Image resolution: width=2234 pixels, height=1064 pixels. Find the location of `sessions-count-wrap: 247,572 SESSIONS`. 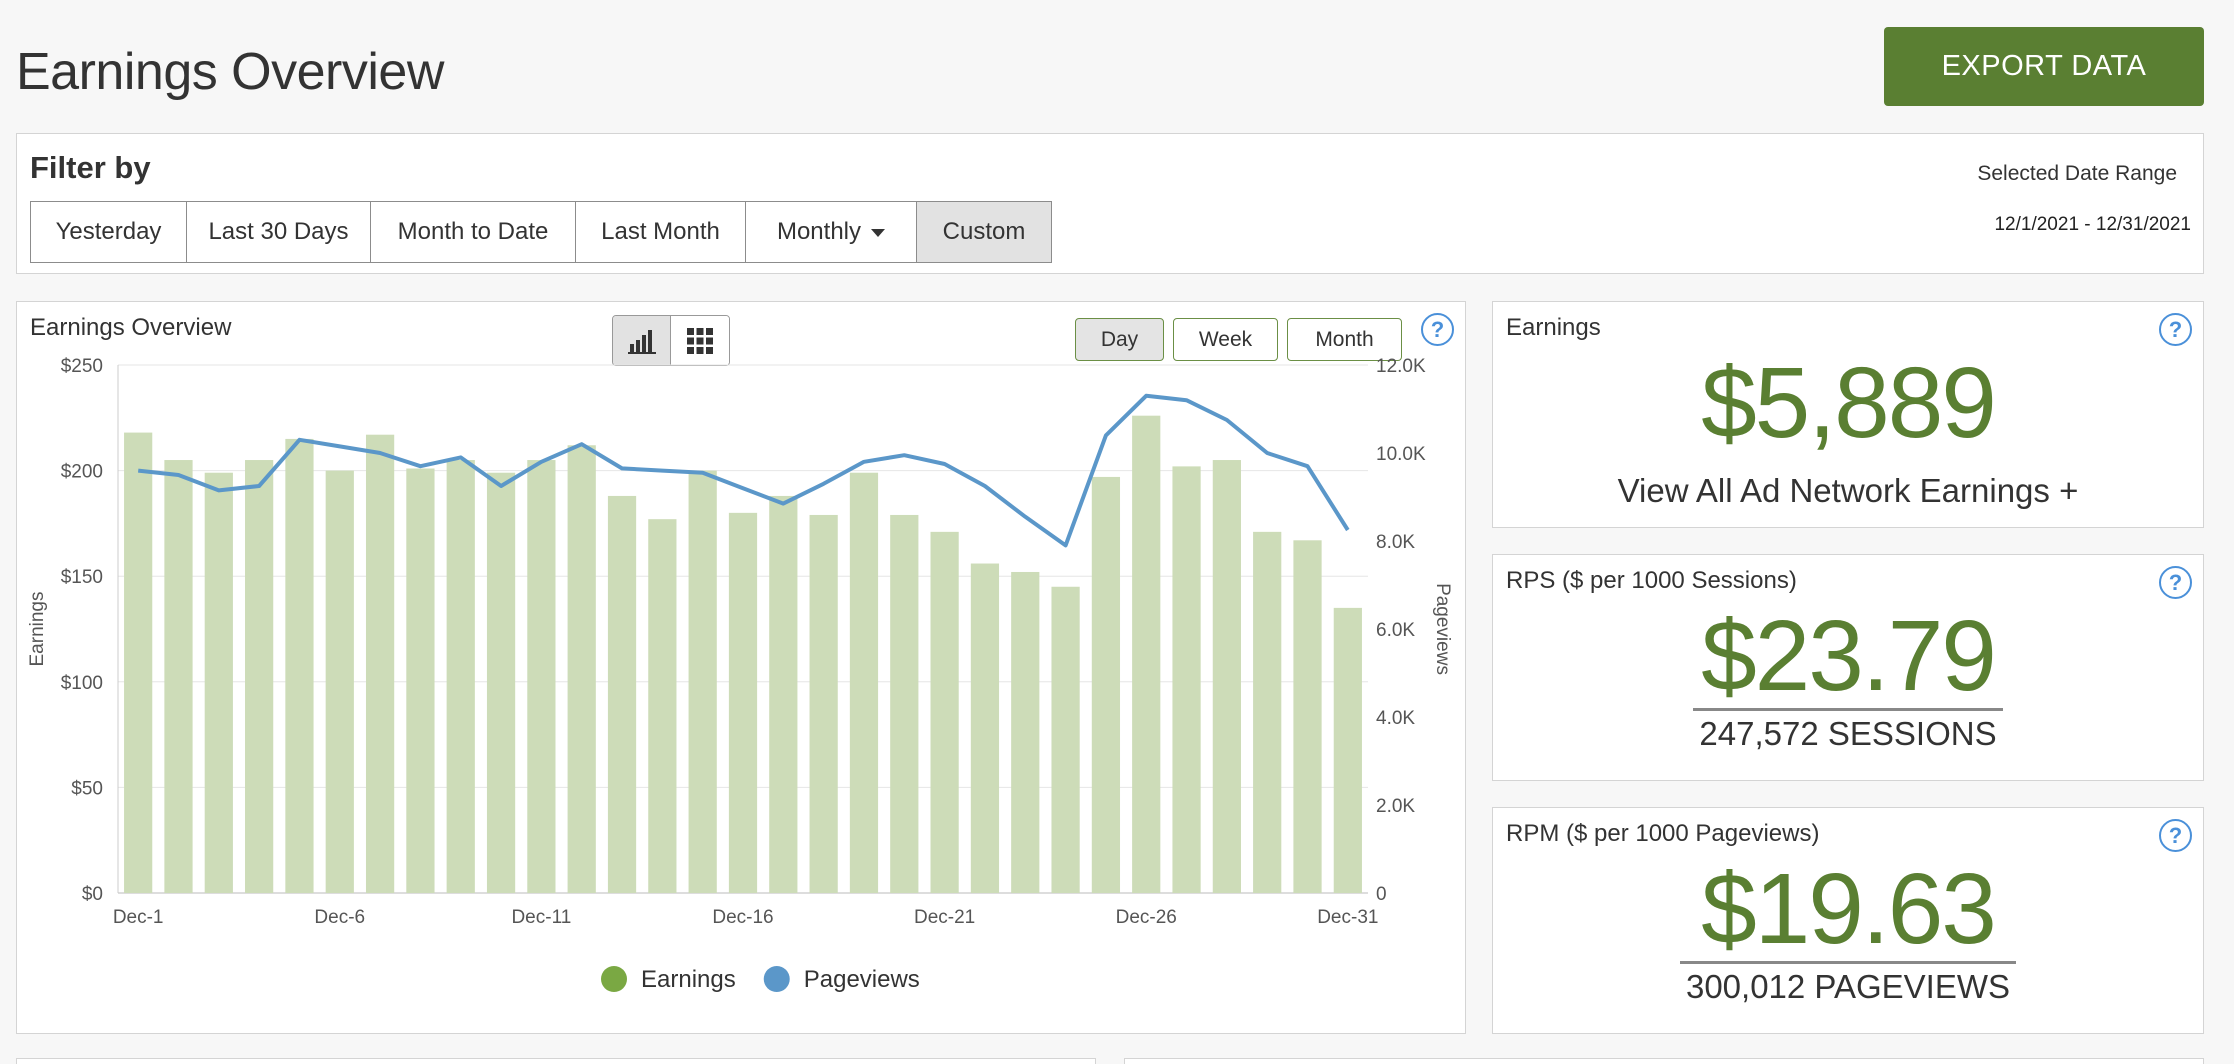

sessions-count-wrap: 247,572 SESSIONS is located at coordinates (1848, 730).